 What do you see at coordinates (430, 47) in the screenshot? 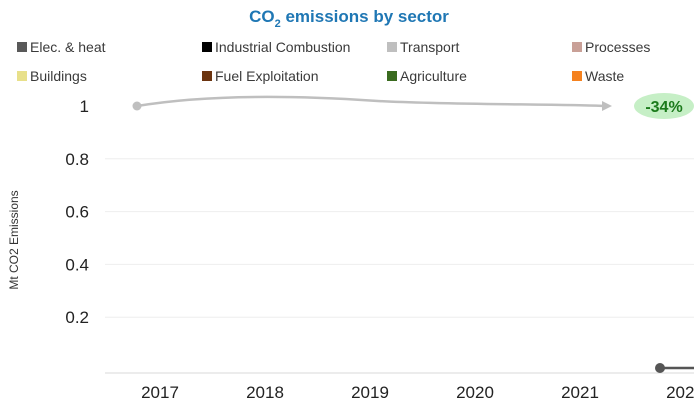
I see `legend-label: Transport` at bounding box center [430, 47].